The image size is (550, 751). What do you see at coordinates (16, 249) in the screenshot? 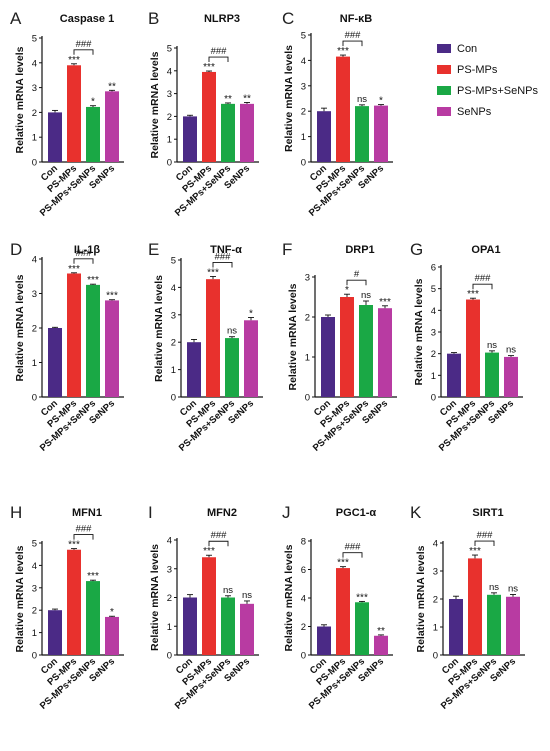
I see `panel-letter: D` at bounding box center [16, 249].